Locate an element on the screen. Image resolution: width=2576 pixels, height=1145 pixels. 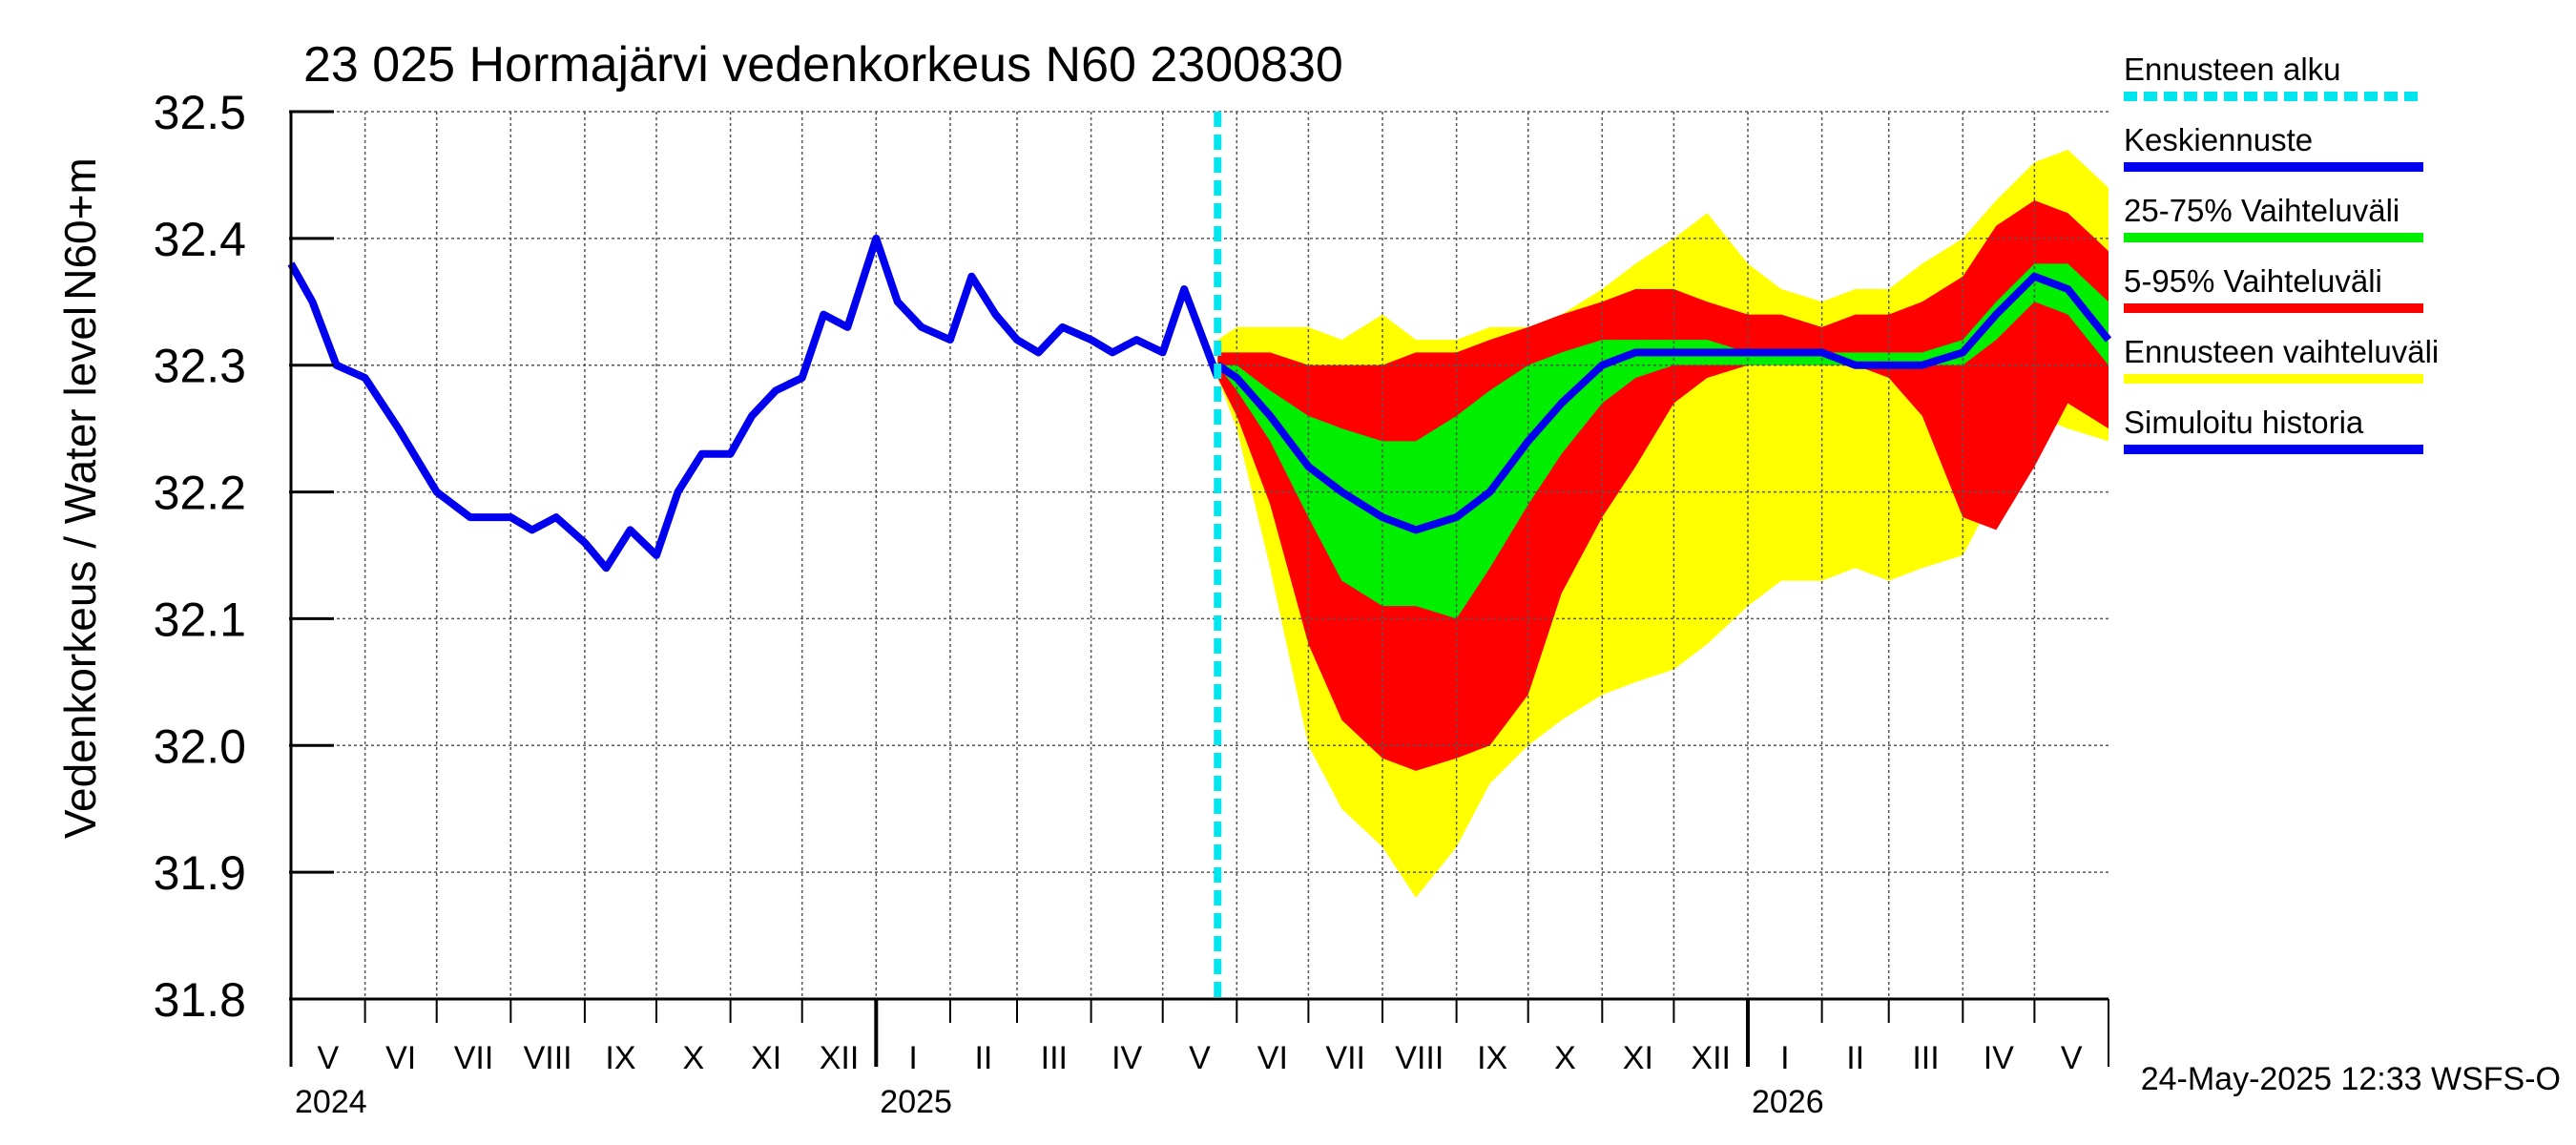
legend-label: Ennusteen vaihteluväli is located at coordinates (2281, 351).